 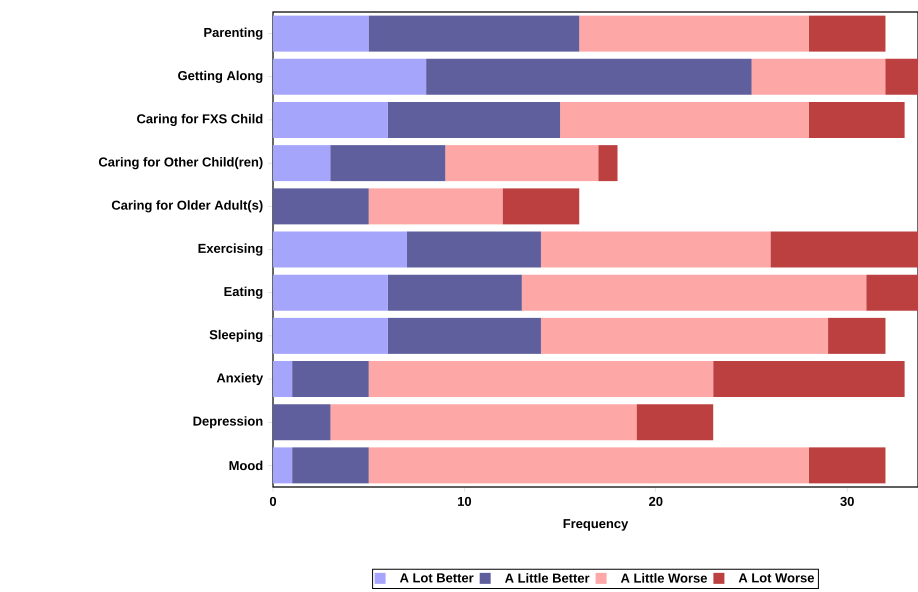 I want to click on legend-label: A Lot Better, so click(x=437, y=577).